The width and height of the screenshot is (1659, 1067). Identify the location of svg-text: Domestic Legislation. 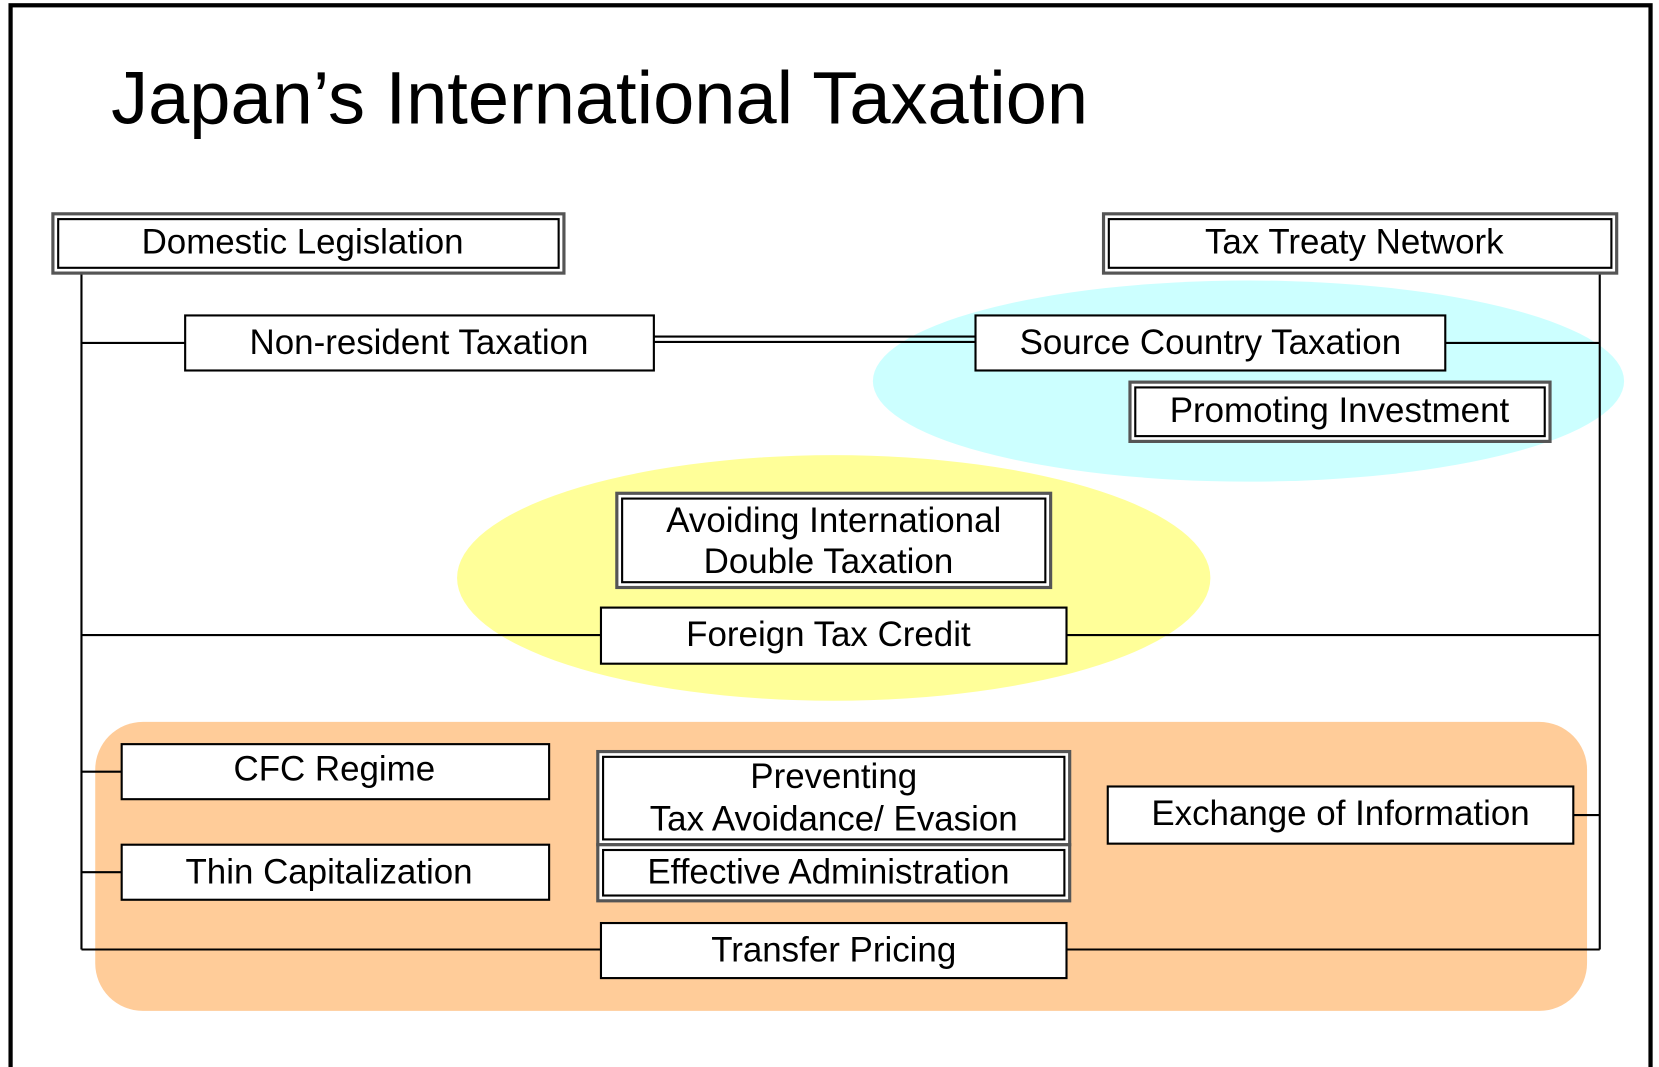
(303, 242).